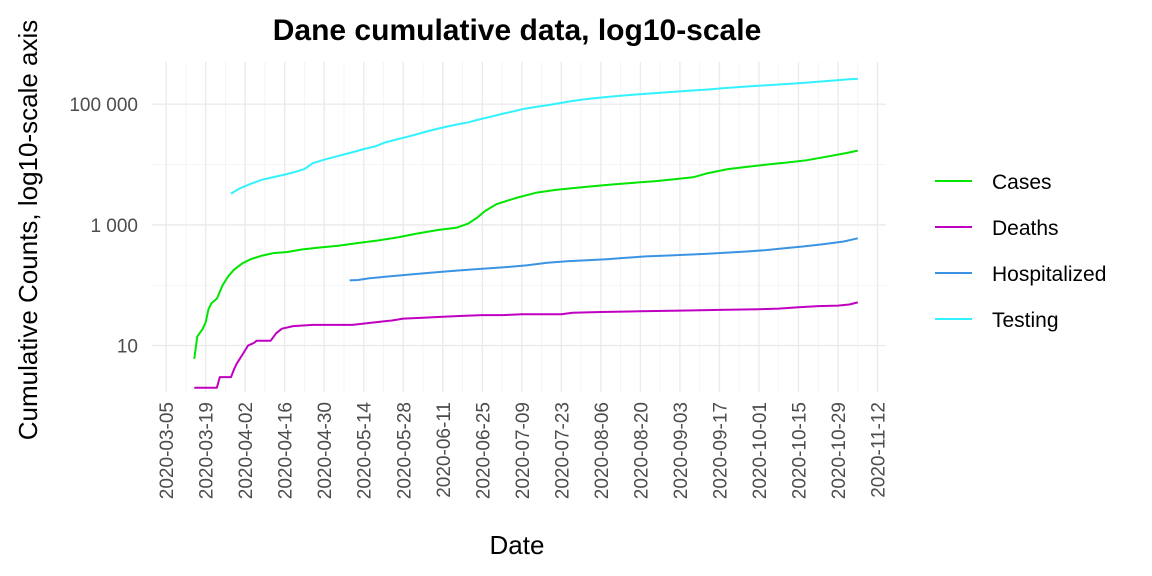  I want to click on legend-label-testing: Testing, so click(1025, 320).